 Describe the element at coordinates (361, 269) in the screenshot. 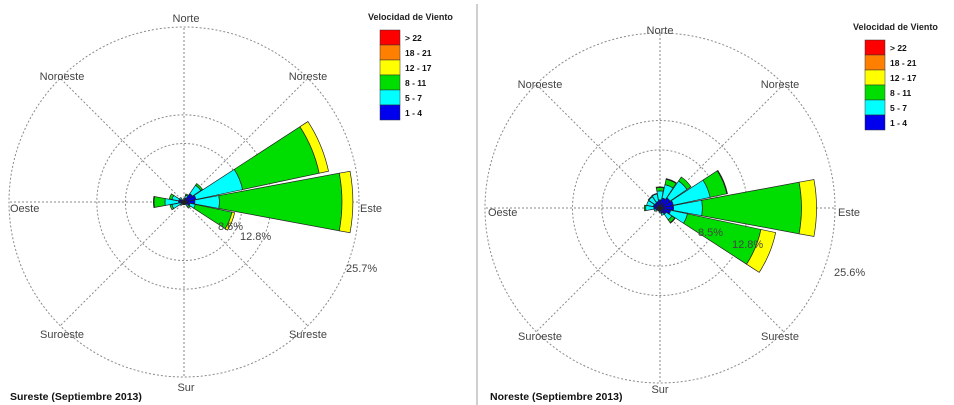

I see `ring-label: 25.7%` at that location.